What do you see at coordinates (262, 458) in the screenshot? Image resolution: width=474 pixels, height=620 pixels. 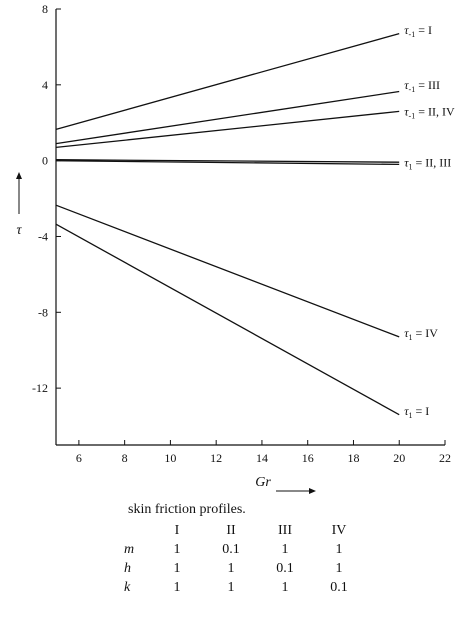 I see `x-tick-label: 14` at bounding box center [262, 458].